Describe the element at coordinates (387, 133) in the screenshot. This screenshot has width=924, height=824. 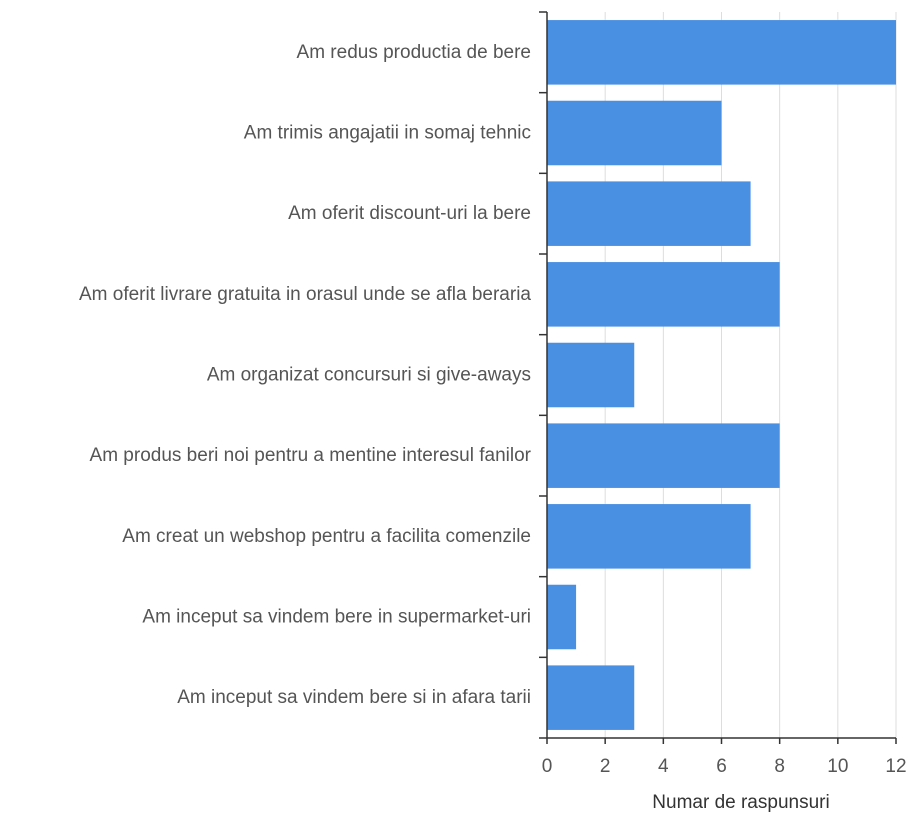
I see `category-label: Am trimis angajatii in somaj tehnic` at that location.